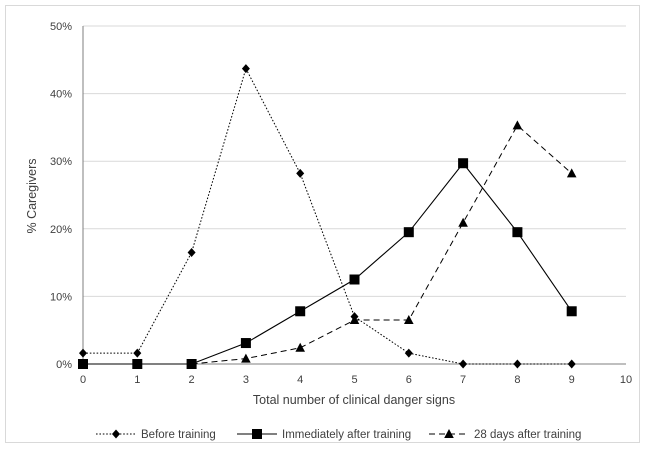 This screenshot has width=647, height=450. I want to click on y-tick-label: 30%, so click(61, 162).